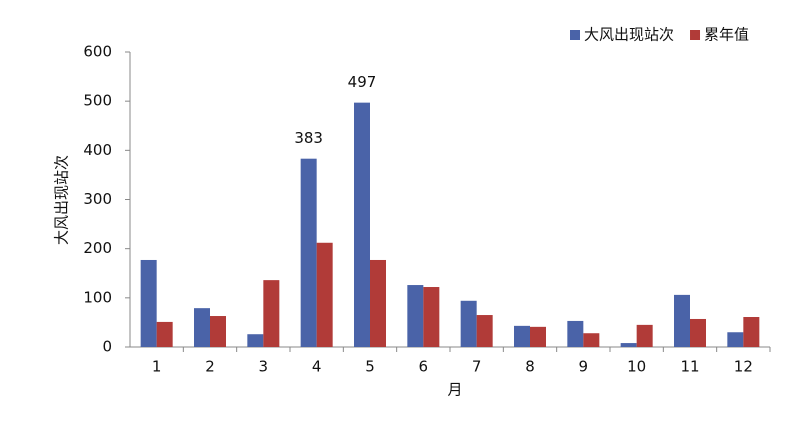 This screenshot has width=800, height=425. Describe the element at coordinates (264, 367) in the screenshot. I see `x-tick-label: 3` at that location.